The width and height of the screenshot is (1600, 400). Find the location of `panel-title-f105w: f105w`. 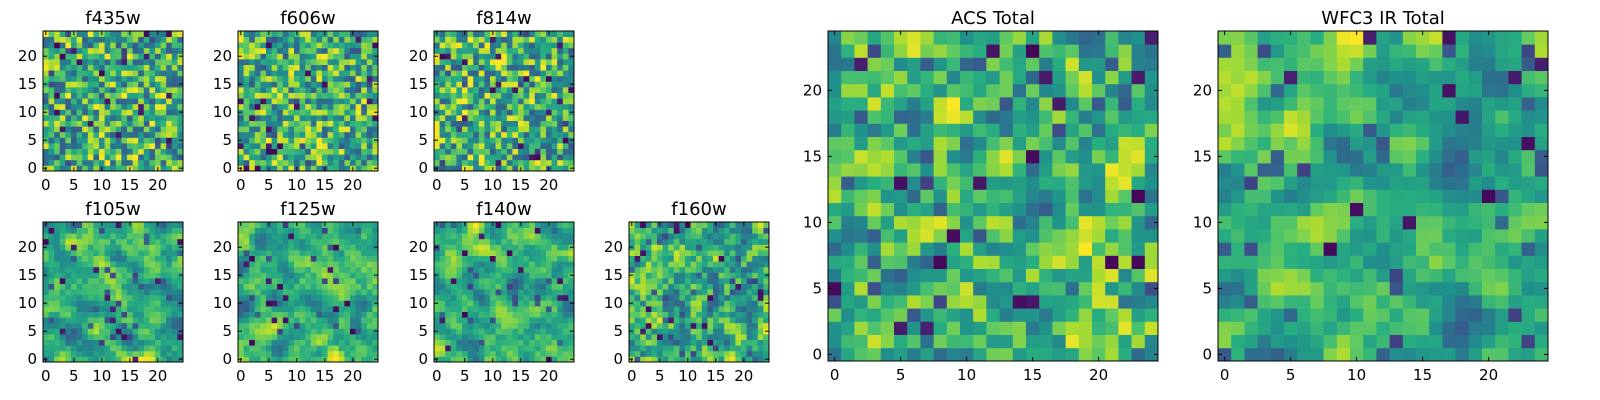

panel-title-f105w: f105w is located at coordinates (112, 209).